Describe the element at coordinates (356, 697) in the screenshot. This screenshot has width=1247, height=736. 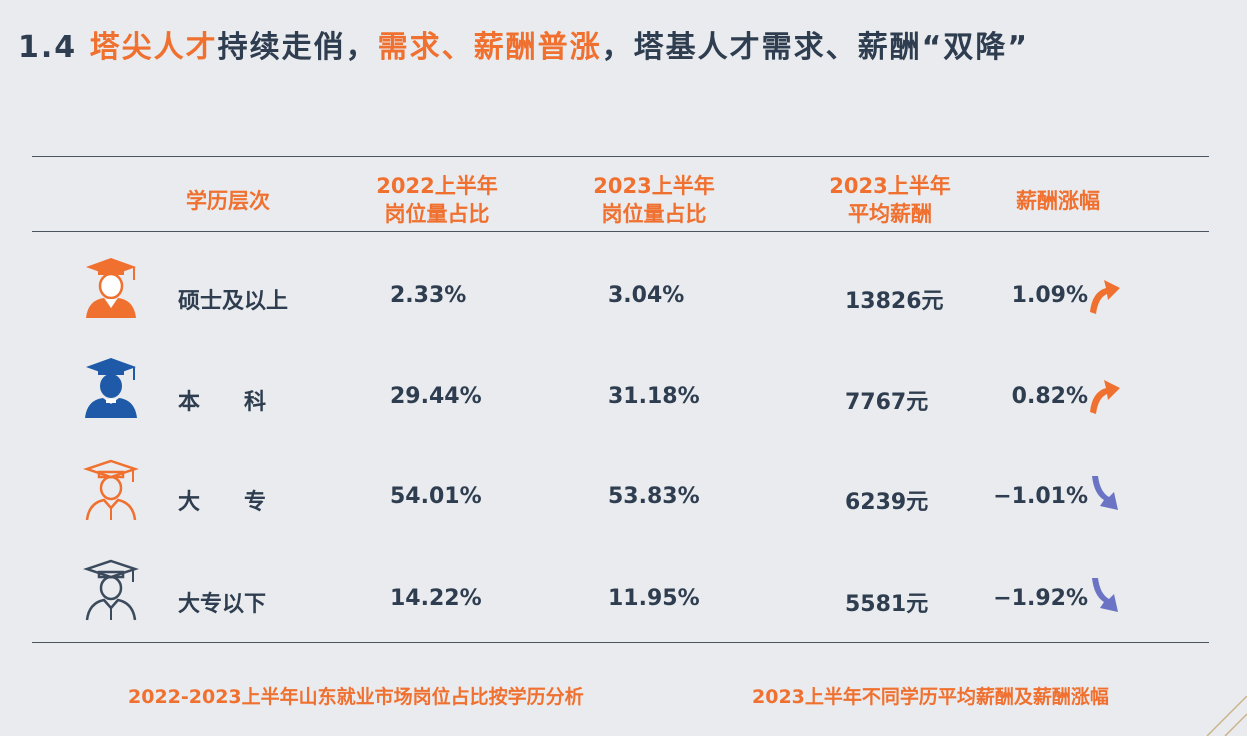
I see `footer-caption-left: 2022-2023上半年山东就业市场岗位占比按学历分析` at that location.